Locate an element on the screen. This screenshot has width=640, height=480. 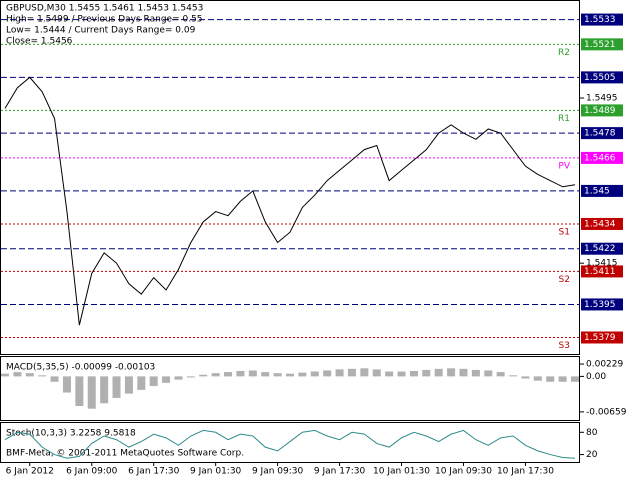
y-tick-label: 1.5415 is located at coordinates (602, 264).